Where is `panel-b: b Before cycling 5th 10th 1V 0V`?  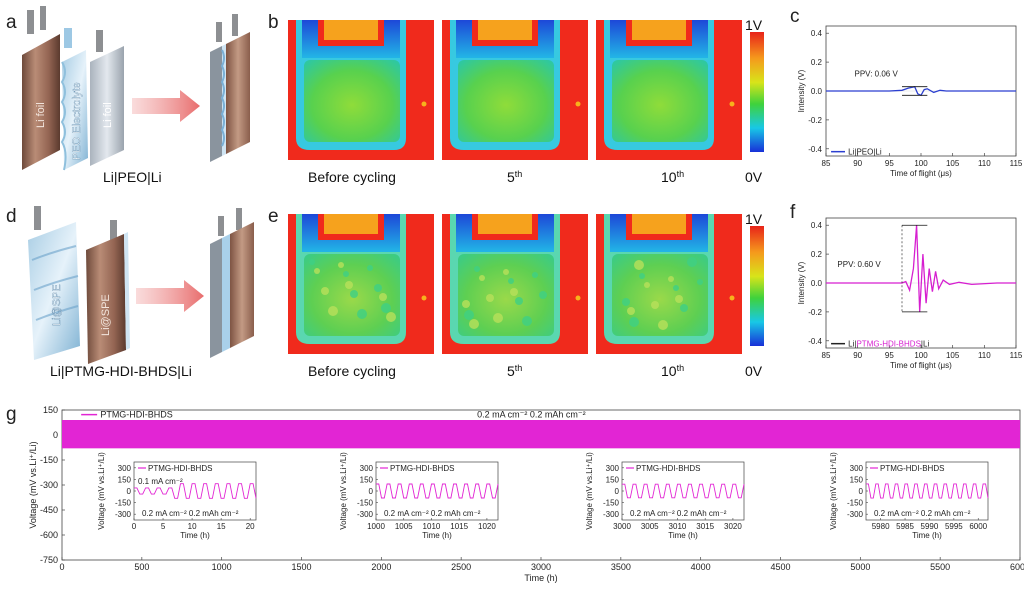 panel-b: b Before cycling 5th 10th 1V 0V is located at coordinates (516, 98).